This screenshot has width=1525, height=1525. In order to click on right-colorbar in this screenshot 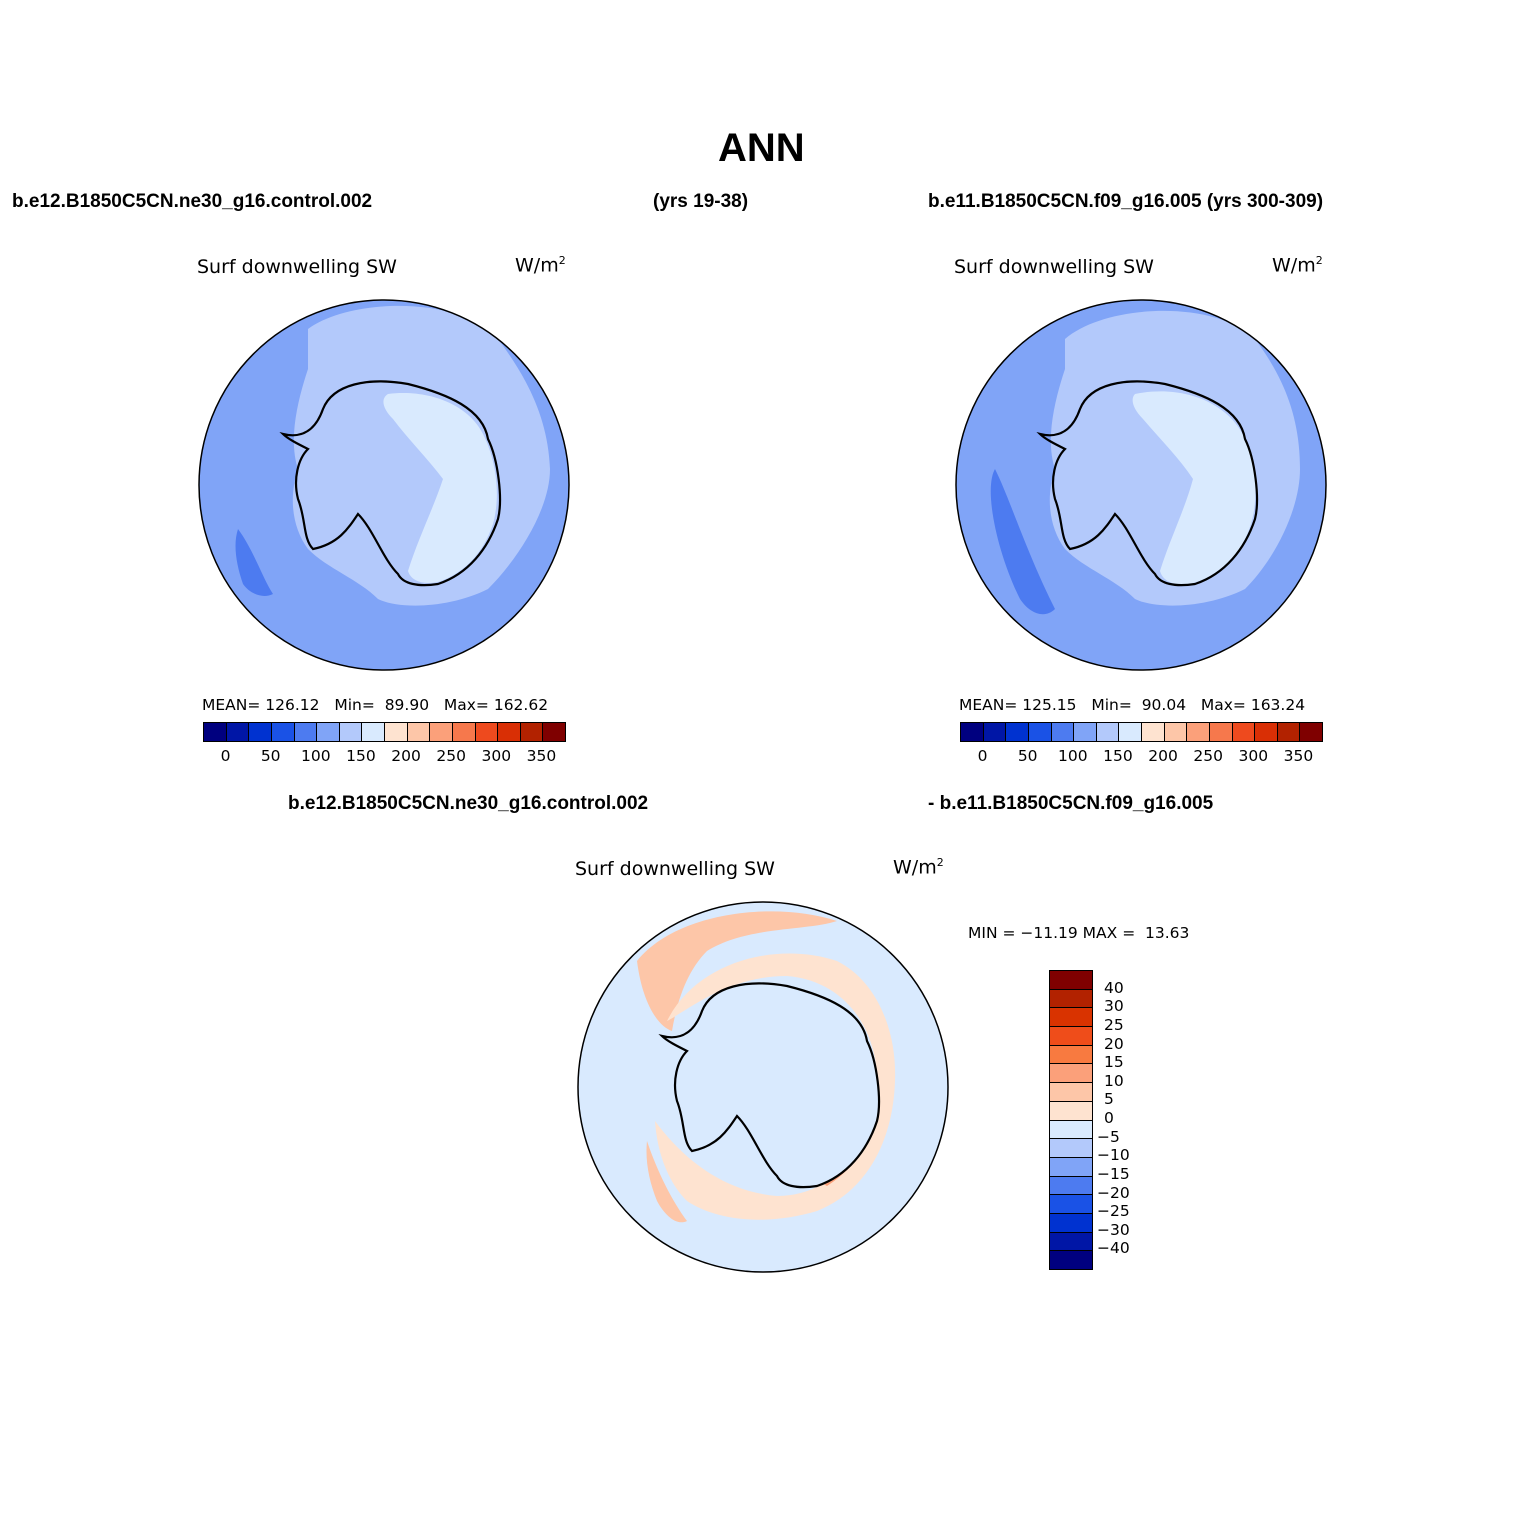, I will do `click(1141, 732)`.